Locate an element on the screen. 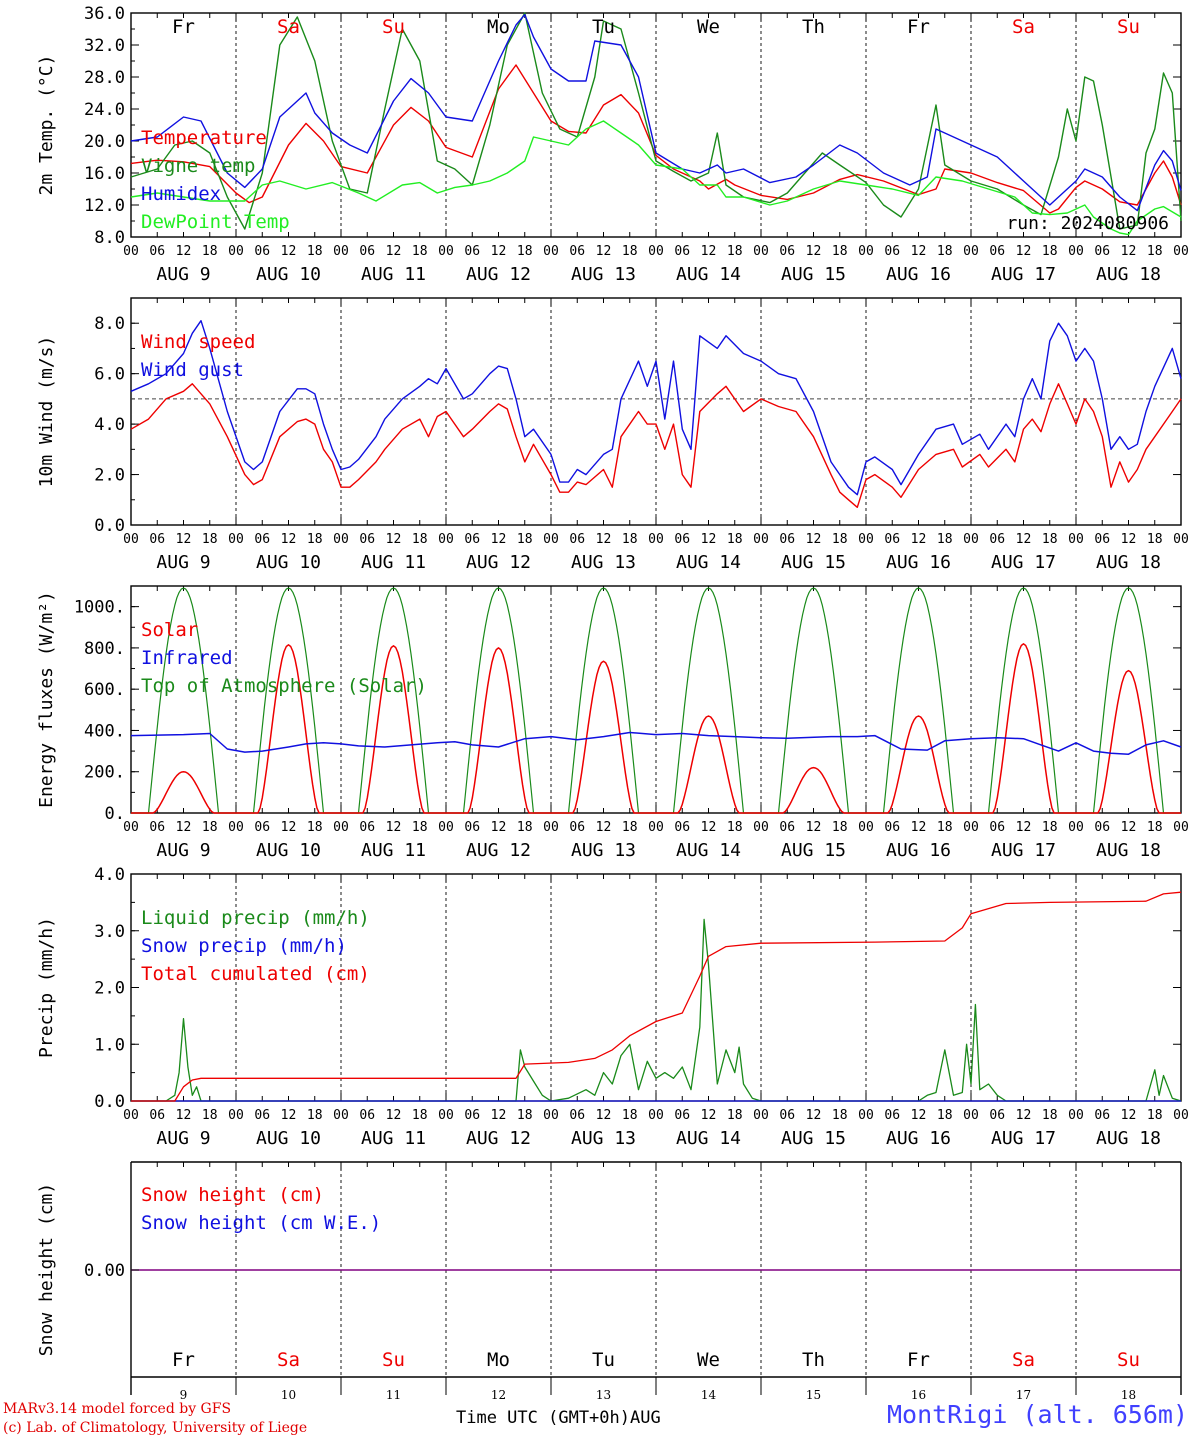  y-tick-label: 12.0 is located at coordinates (104, 206).